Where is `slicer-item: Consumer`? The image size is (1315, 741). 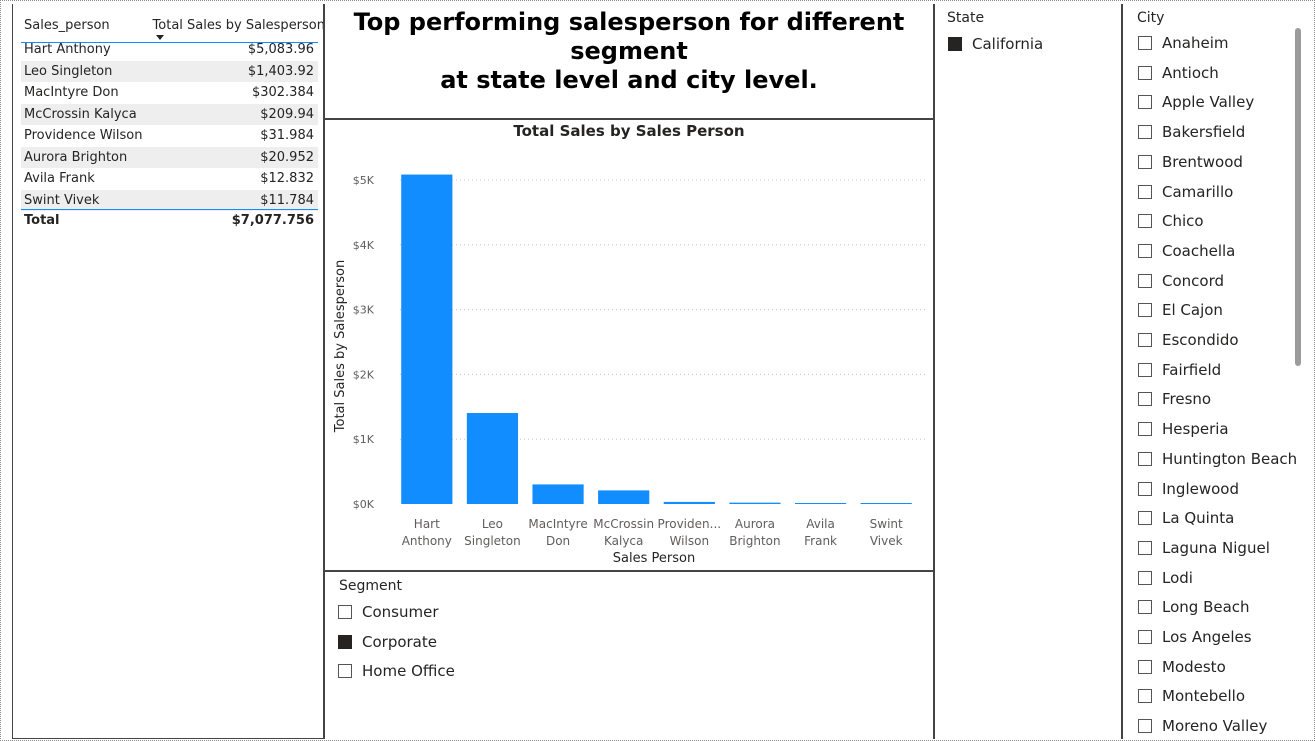 slicer-item: Consumer is located at coordinates (423, 614).